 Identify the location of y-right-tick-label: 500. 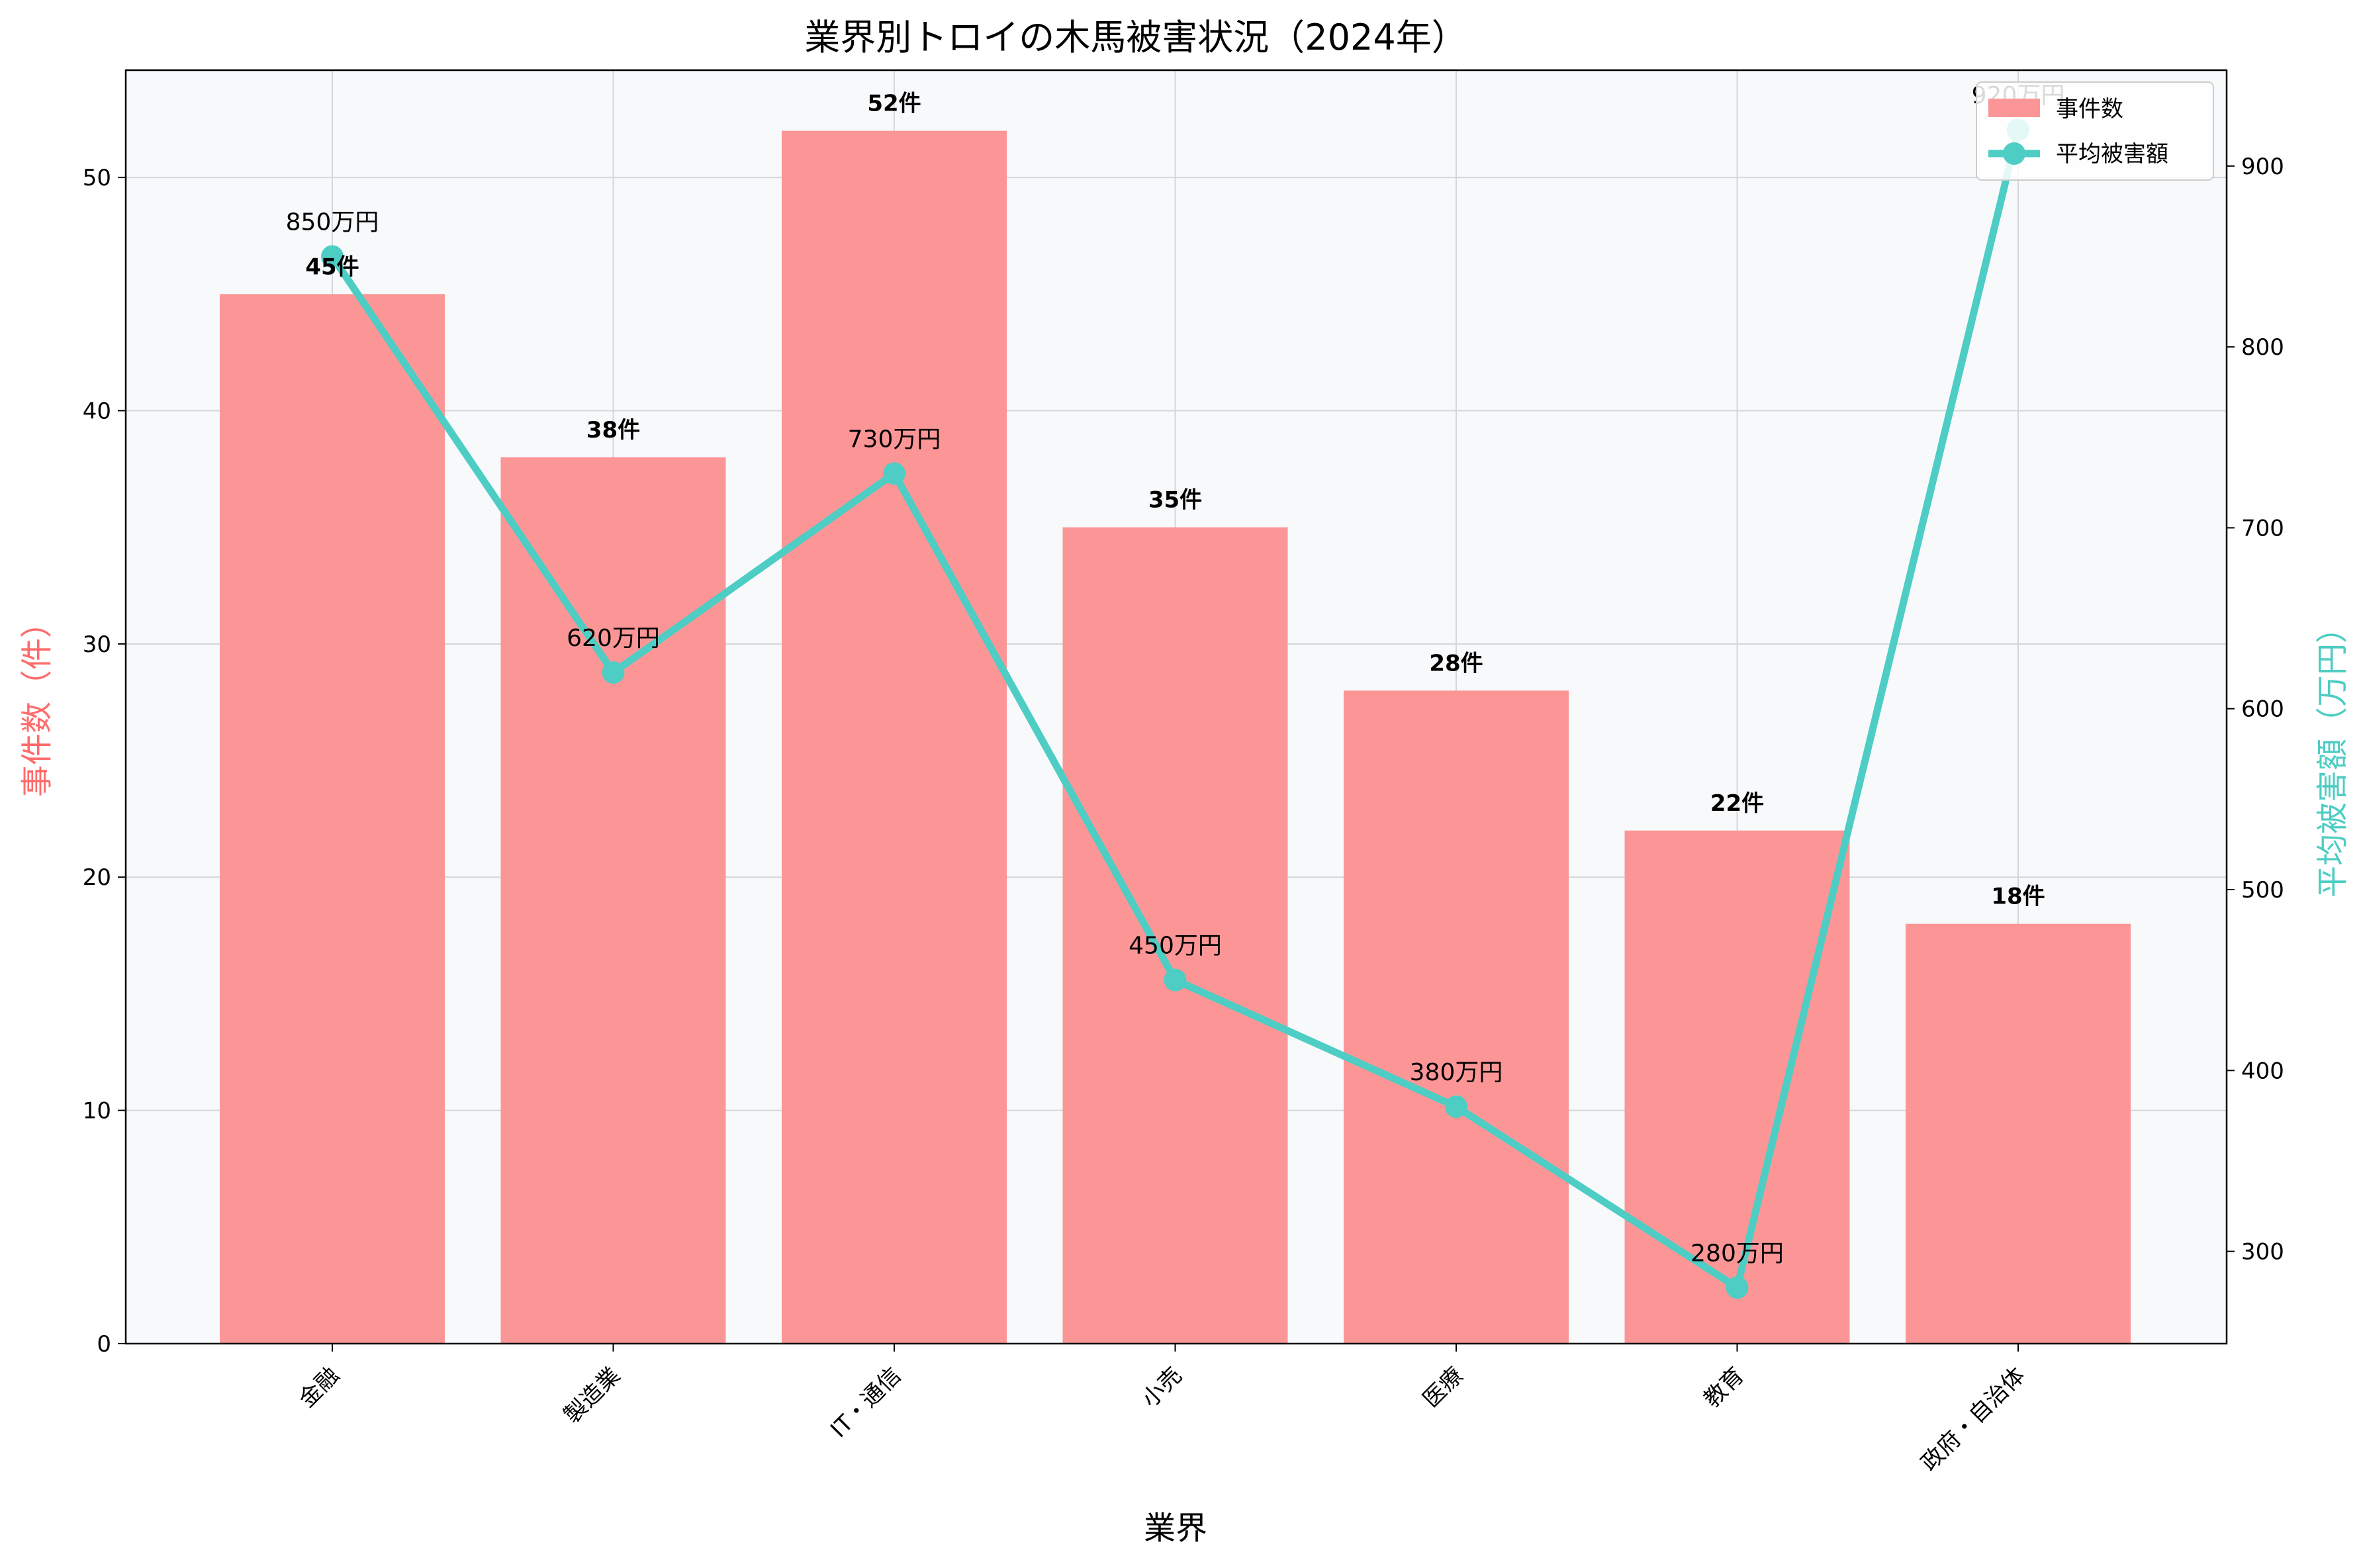
(2262, 890).